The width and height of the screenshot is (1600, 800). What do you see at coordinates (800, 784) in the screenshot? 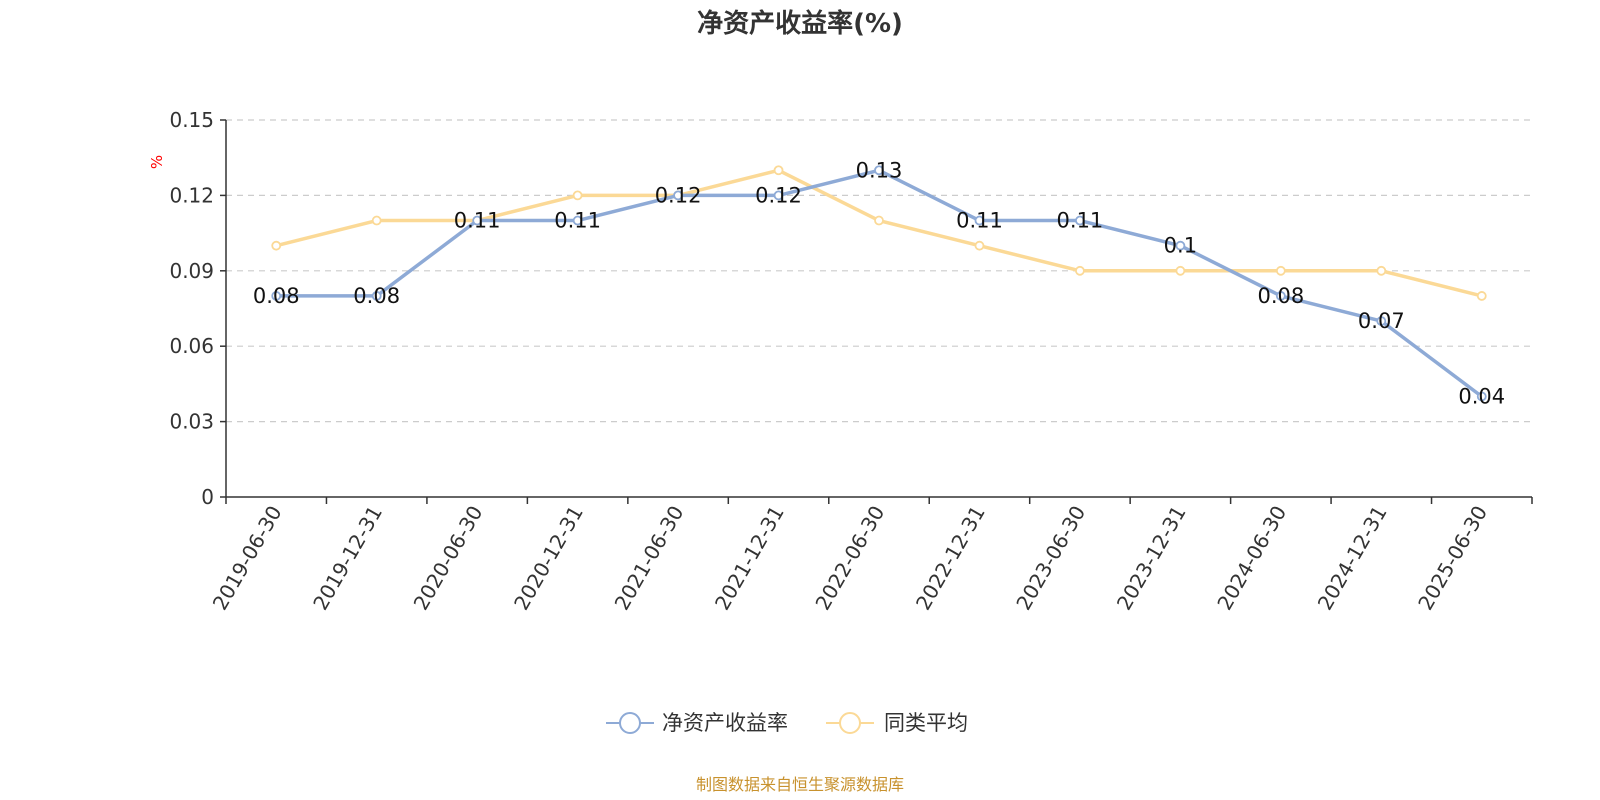
I see `data-source-note: 制图数据来自恒生聚源数据库` at bounding box center [800, 784].